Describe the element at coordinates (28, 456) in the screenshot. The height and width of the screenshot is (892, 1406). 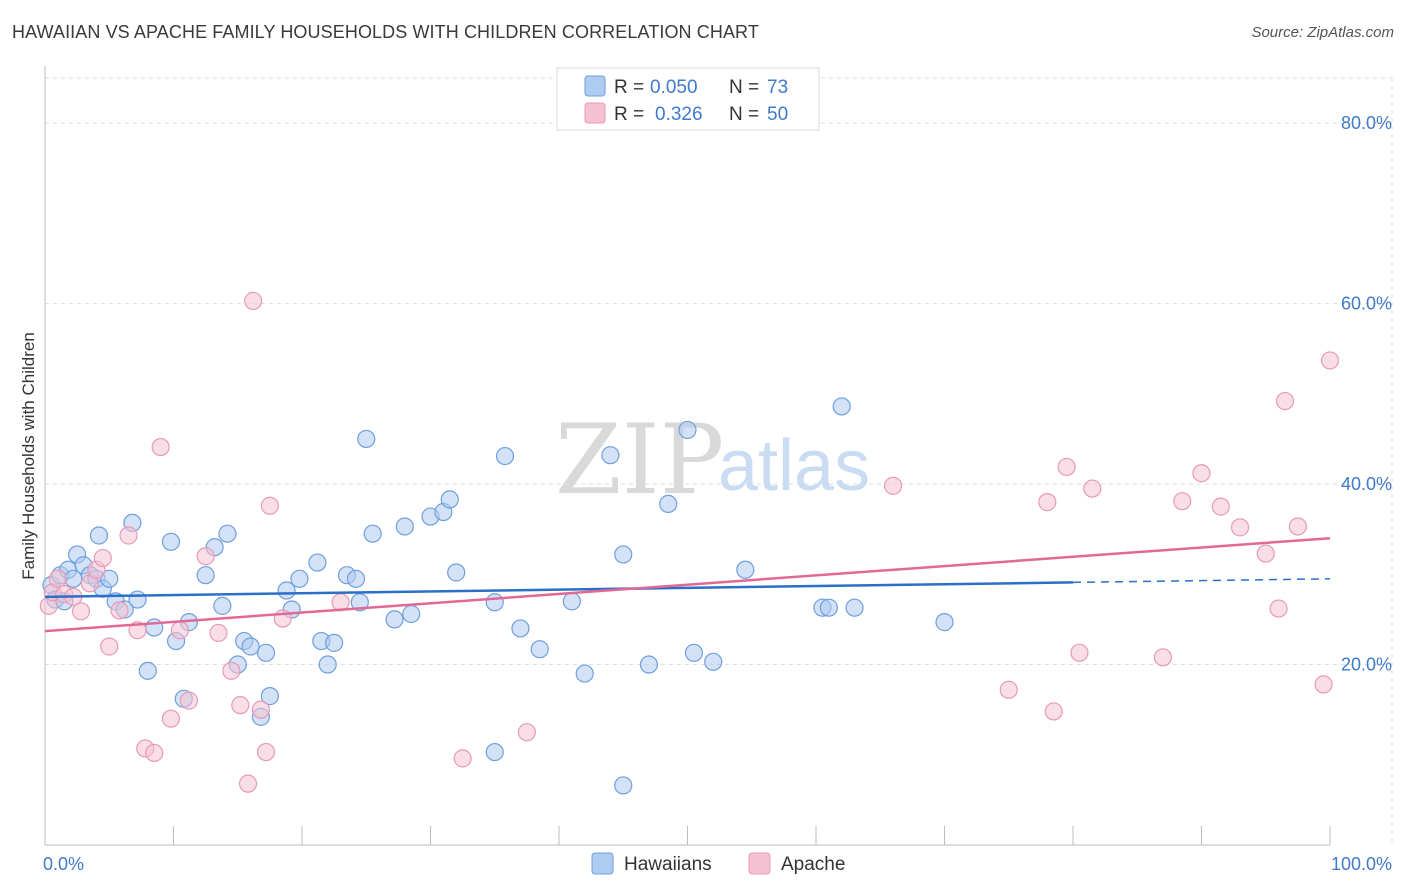
I see `y-axis-label: Family Households with Children` at that location.